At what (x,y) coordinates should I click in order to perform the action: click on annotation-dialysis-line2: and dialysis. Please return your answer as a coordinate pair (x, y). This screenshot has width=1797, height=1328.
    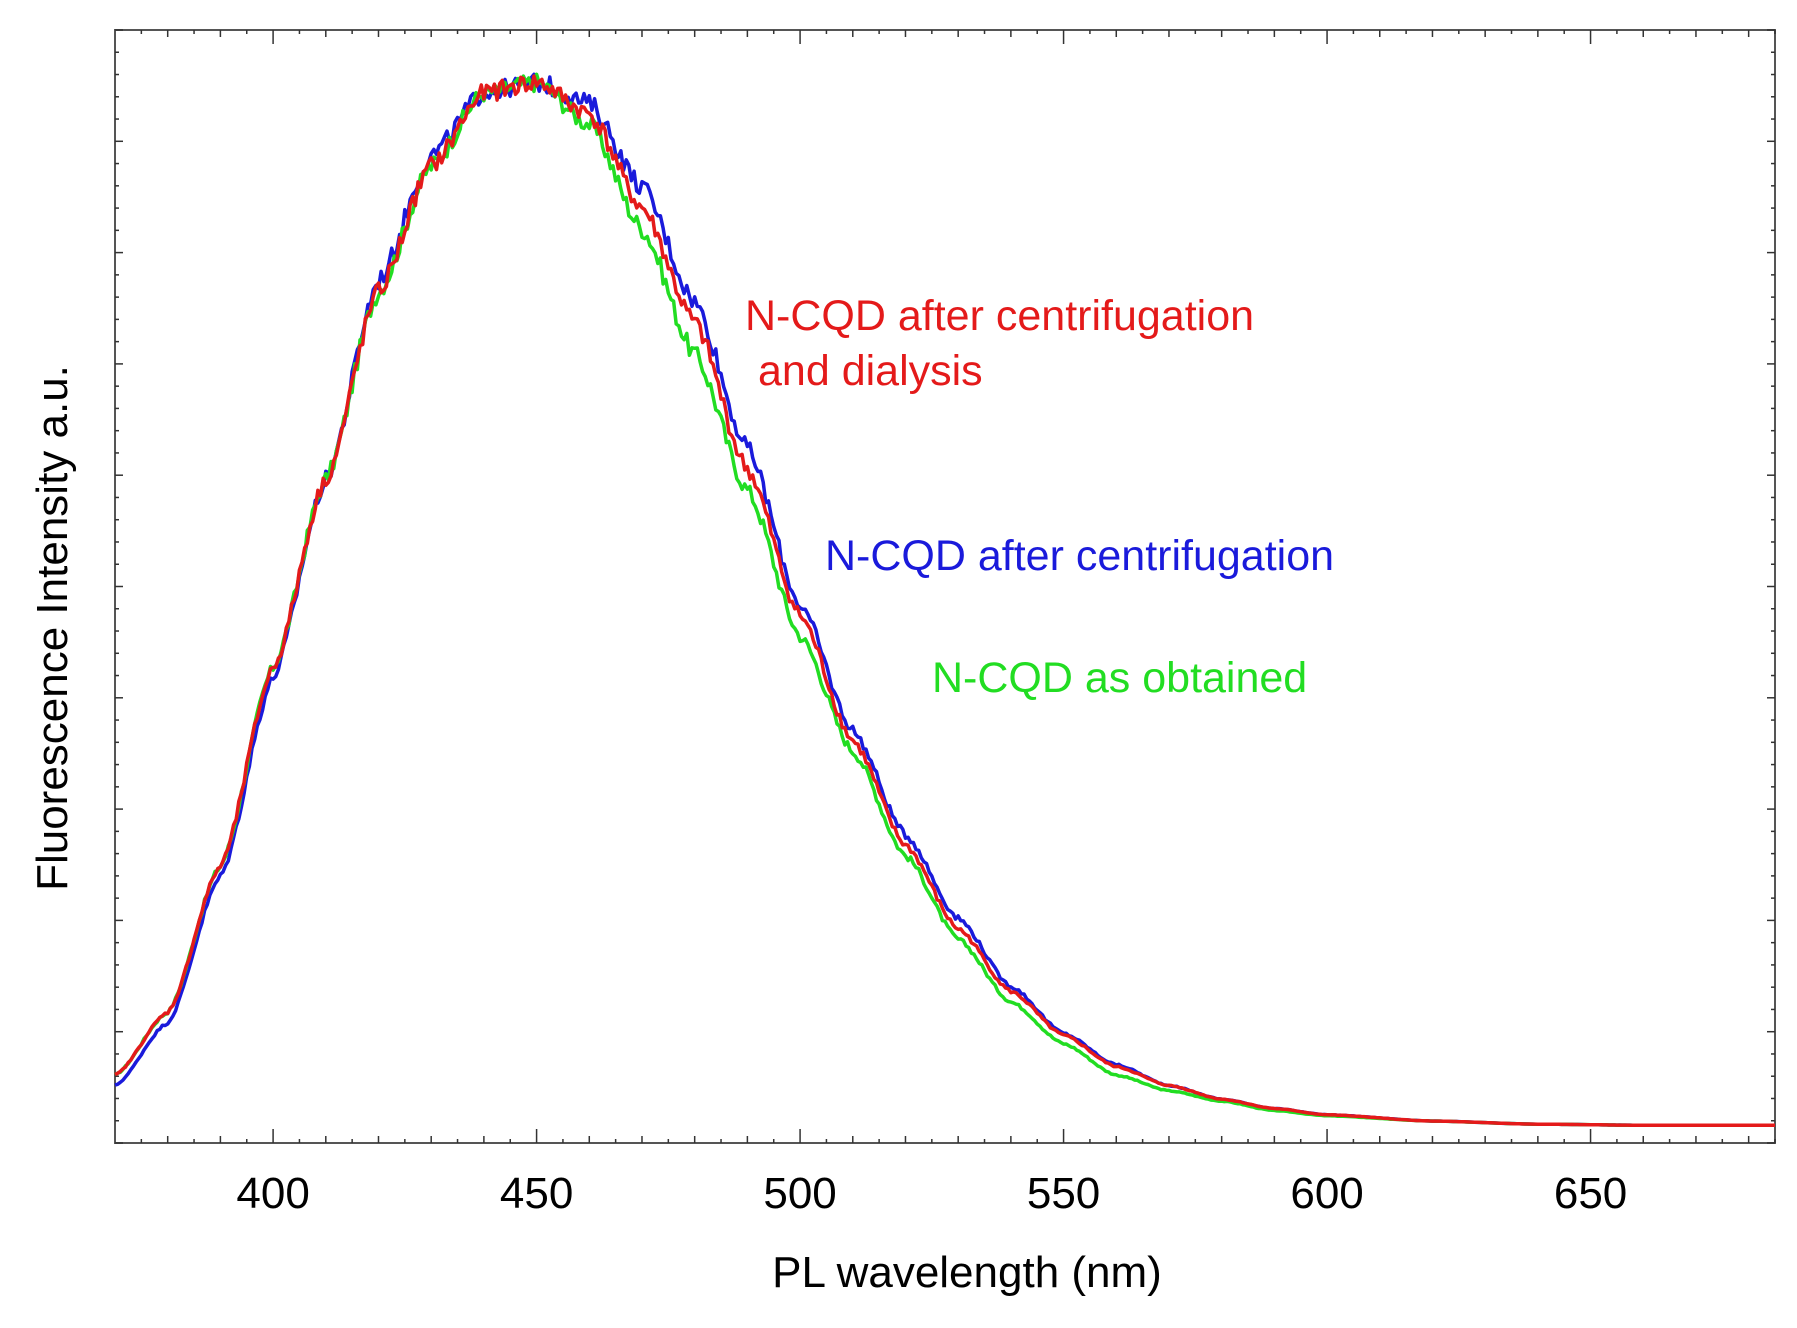
    Looking at the image, I should click on (870, 371).